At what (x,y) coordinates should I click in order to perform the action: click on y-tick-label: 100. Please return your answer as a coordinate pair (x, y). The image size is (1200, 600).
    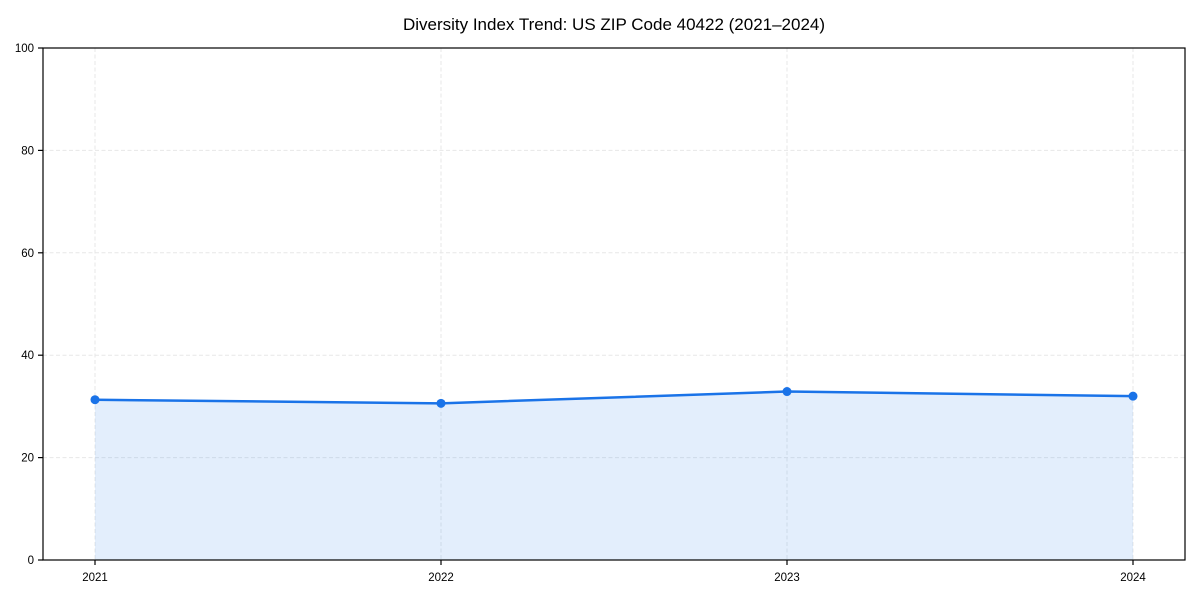
    Looking at the image, I should click on (24, 49).